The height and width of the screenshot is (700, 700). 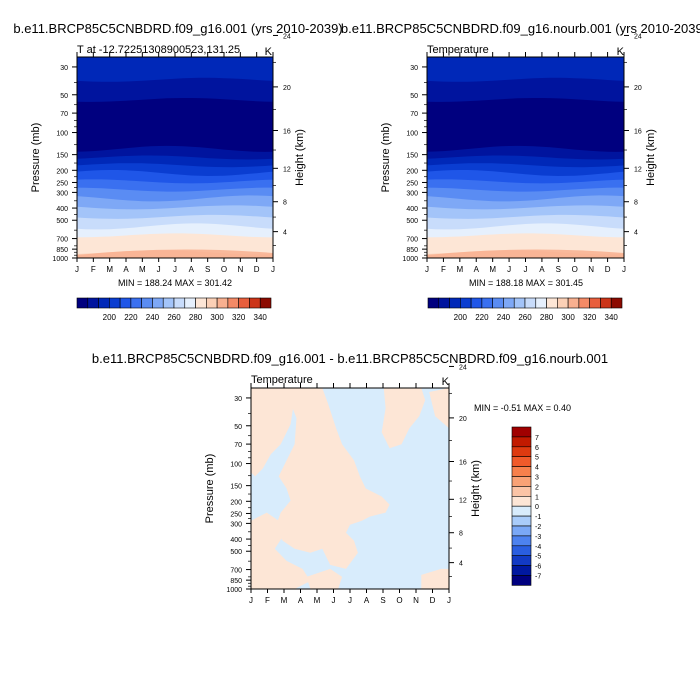 What do you see at coordinates (537, 507) in the screenshot?
I see `colorbar-label: 0` at bounding box center [537, 507].